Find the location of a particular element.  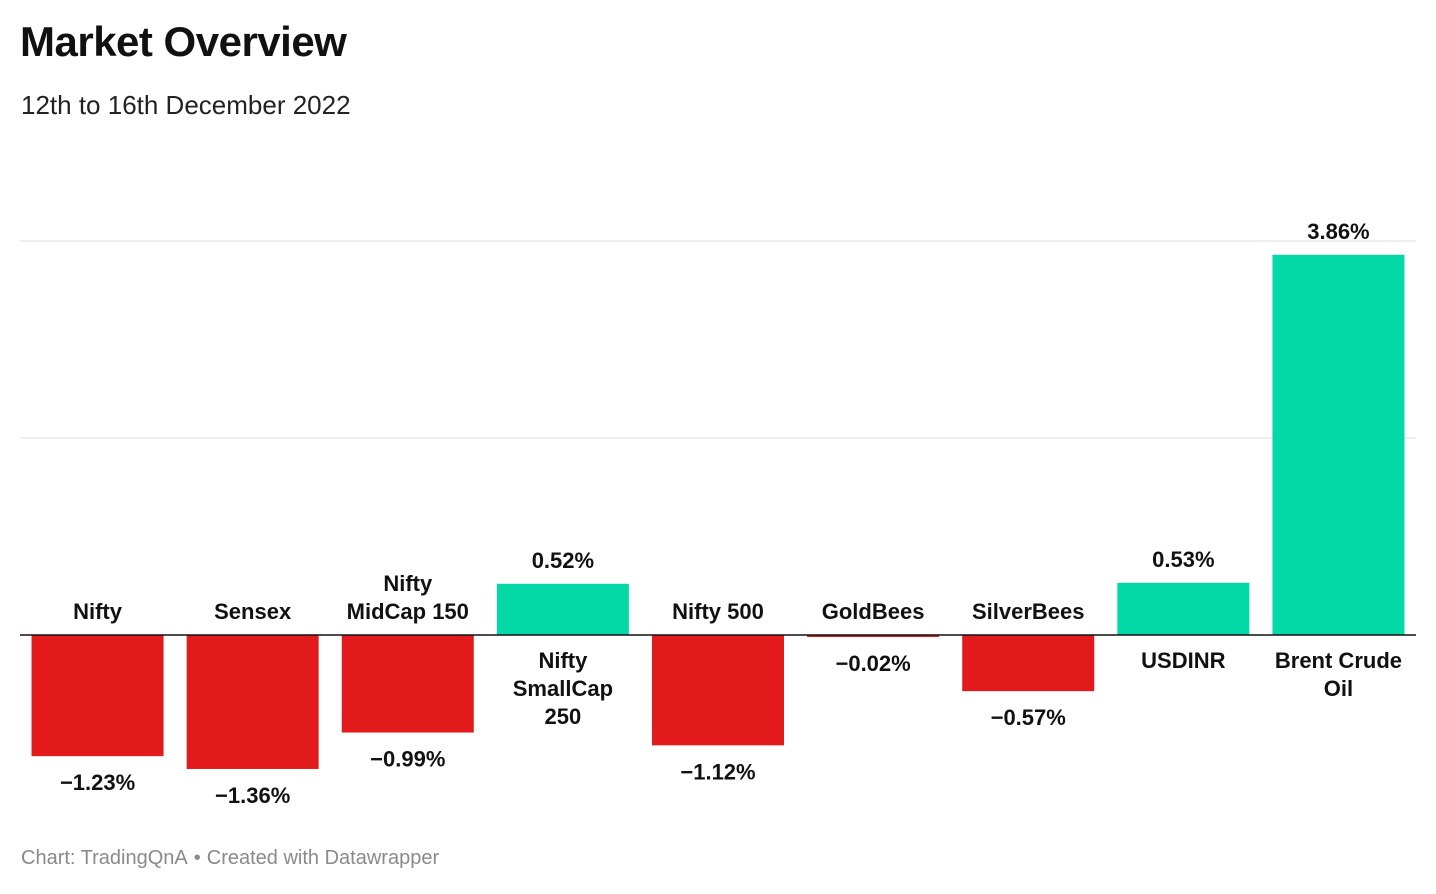

category-label-line: USDINR is located at coordinates (1183, 660).